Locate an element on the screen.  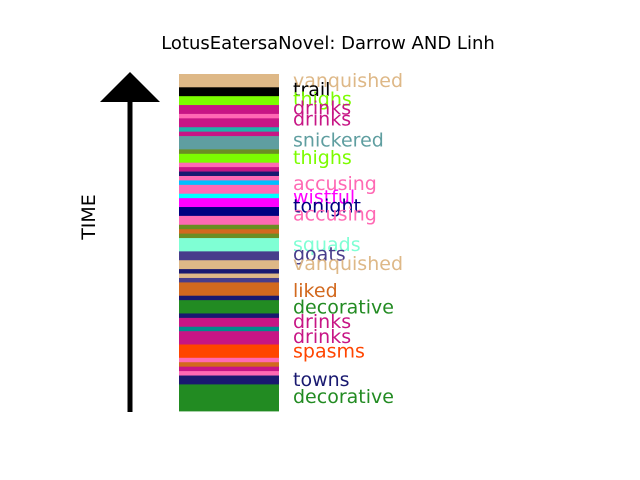
time-arrow-shaft is located at coordinates (130, 256).